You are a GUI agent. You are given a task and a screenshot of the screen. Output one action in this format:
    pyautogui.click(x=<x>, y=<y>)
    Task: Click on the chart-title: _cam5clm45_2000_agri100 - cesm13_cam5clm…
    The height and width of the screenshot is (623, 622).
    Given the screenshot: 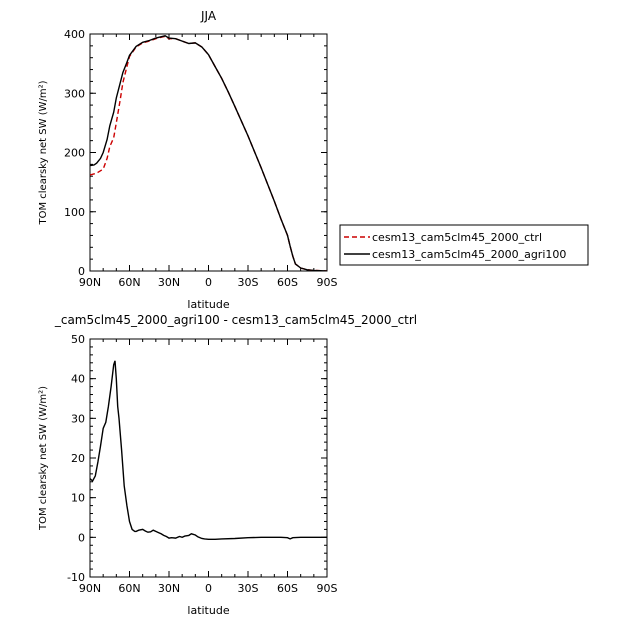 What is the action you would take?
    pyautogui.click(x=235, y=320)
    